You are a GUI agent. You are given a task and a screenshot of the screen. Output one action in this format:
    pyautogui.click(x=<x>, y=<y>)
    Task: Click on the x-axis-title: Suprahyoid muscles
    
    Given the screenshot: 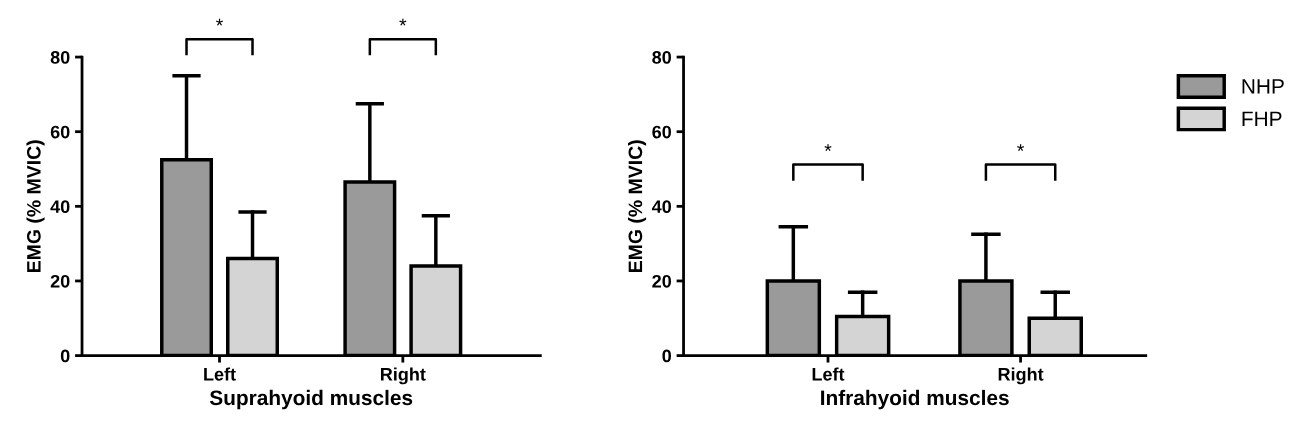 What is the action you would take?
    pyautogui.click(x=311, y=399)
    